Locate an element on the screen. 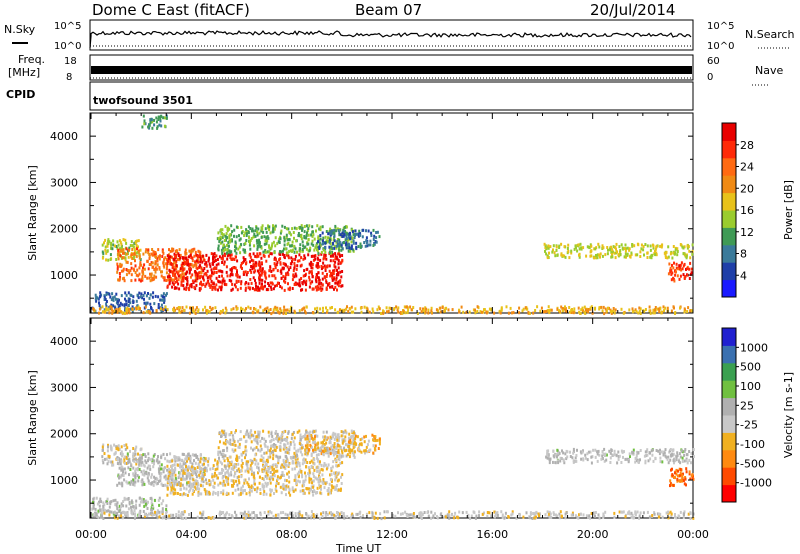 The image size is (800, 554). x-tick-label: 08:00 is located at coordinates (292, 534).